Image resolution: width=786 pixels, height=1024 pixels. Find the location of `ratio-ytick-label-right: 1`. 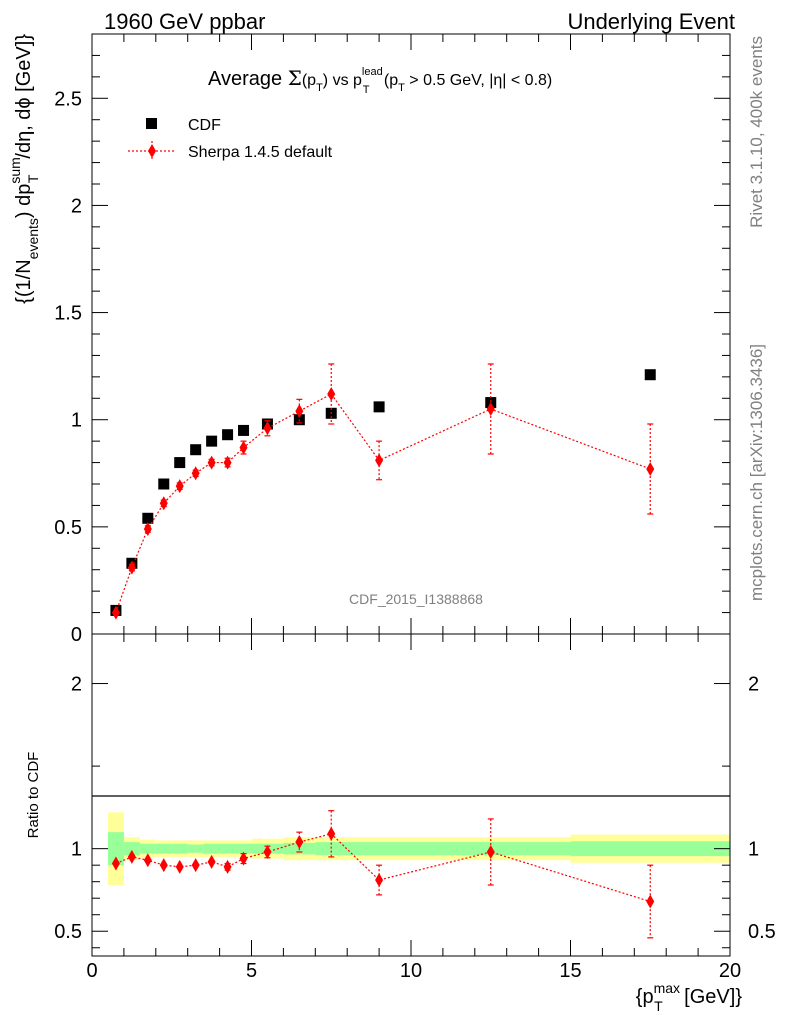

ratio-ytick-label-right: 1 is located at coordinates (753, 850).